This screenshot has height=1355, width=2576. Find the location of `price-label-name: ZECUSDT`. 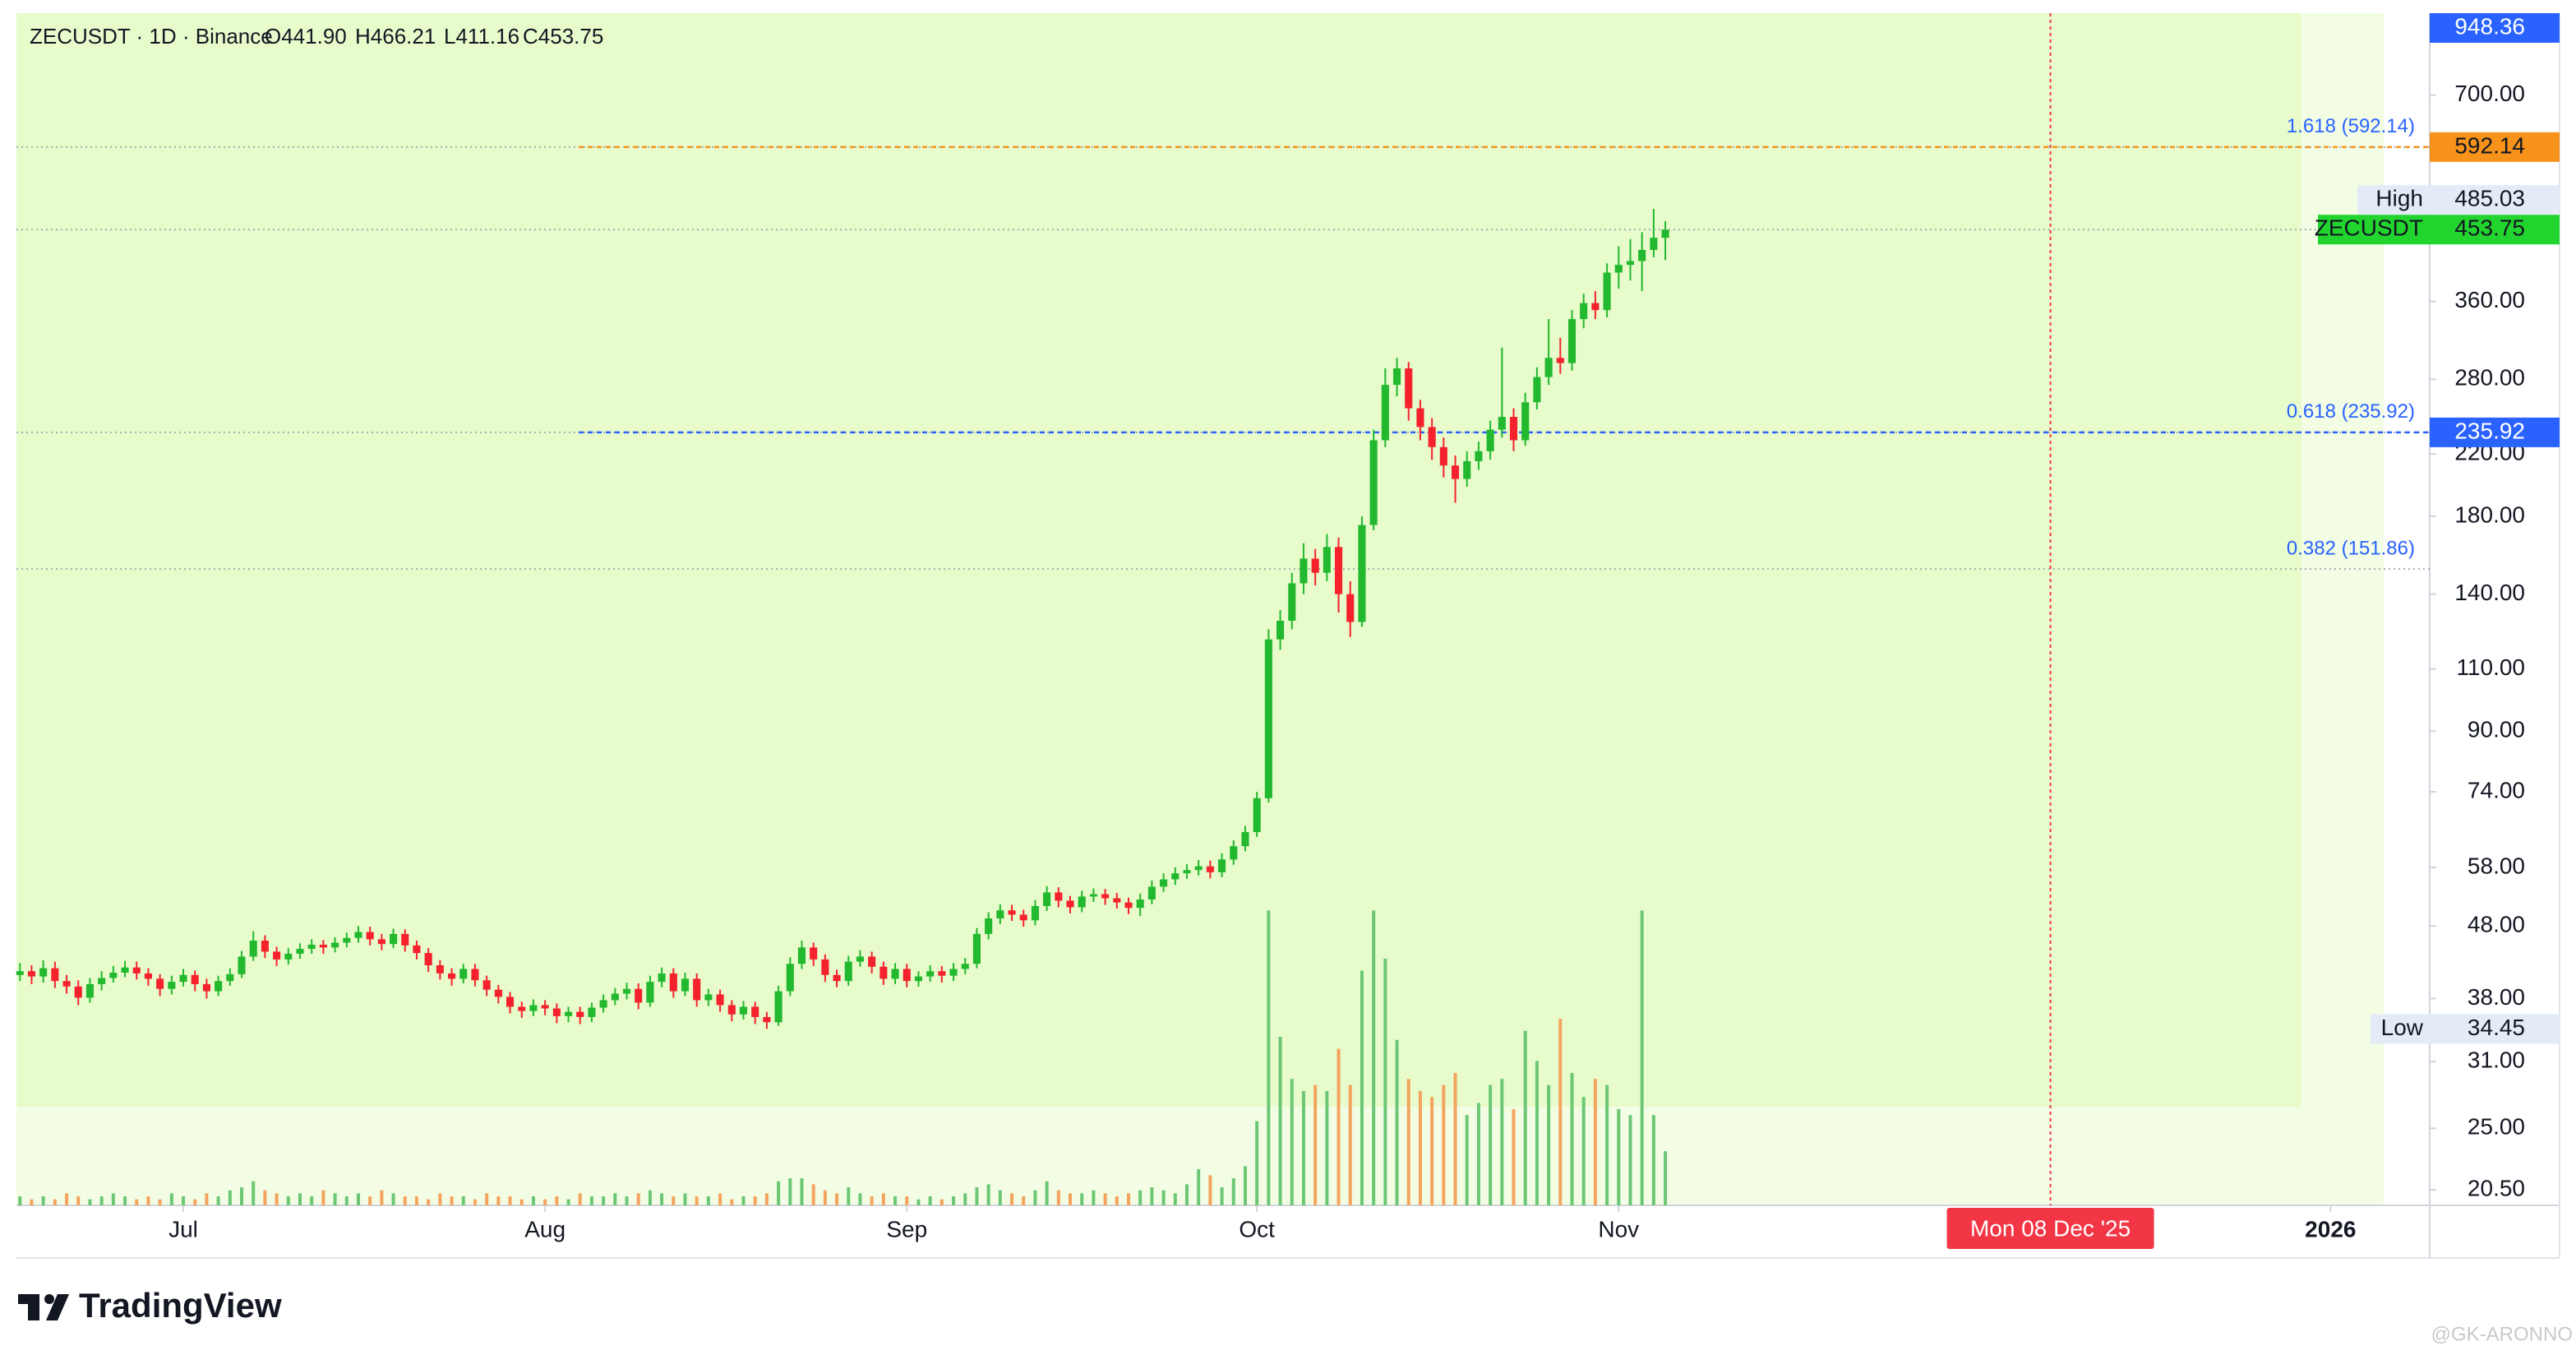

price-label-name: ZECUSDT is located at coordinates (2369, 228).